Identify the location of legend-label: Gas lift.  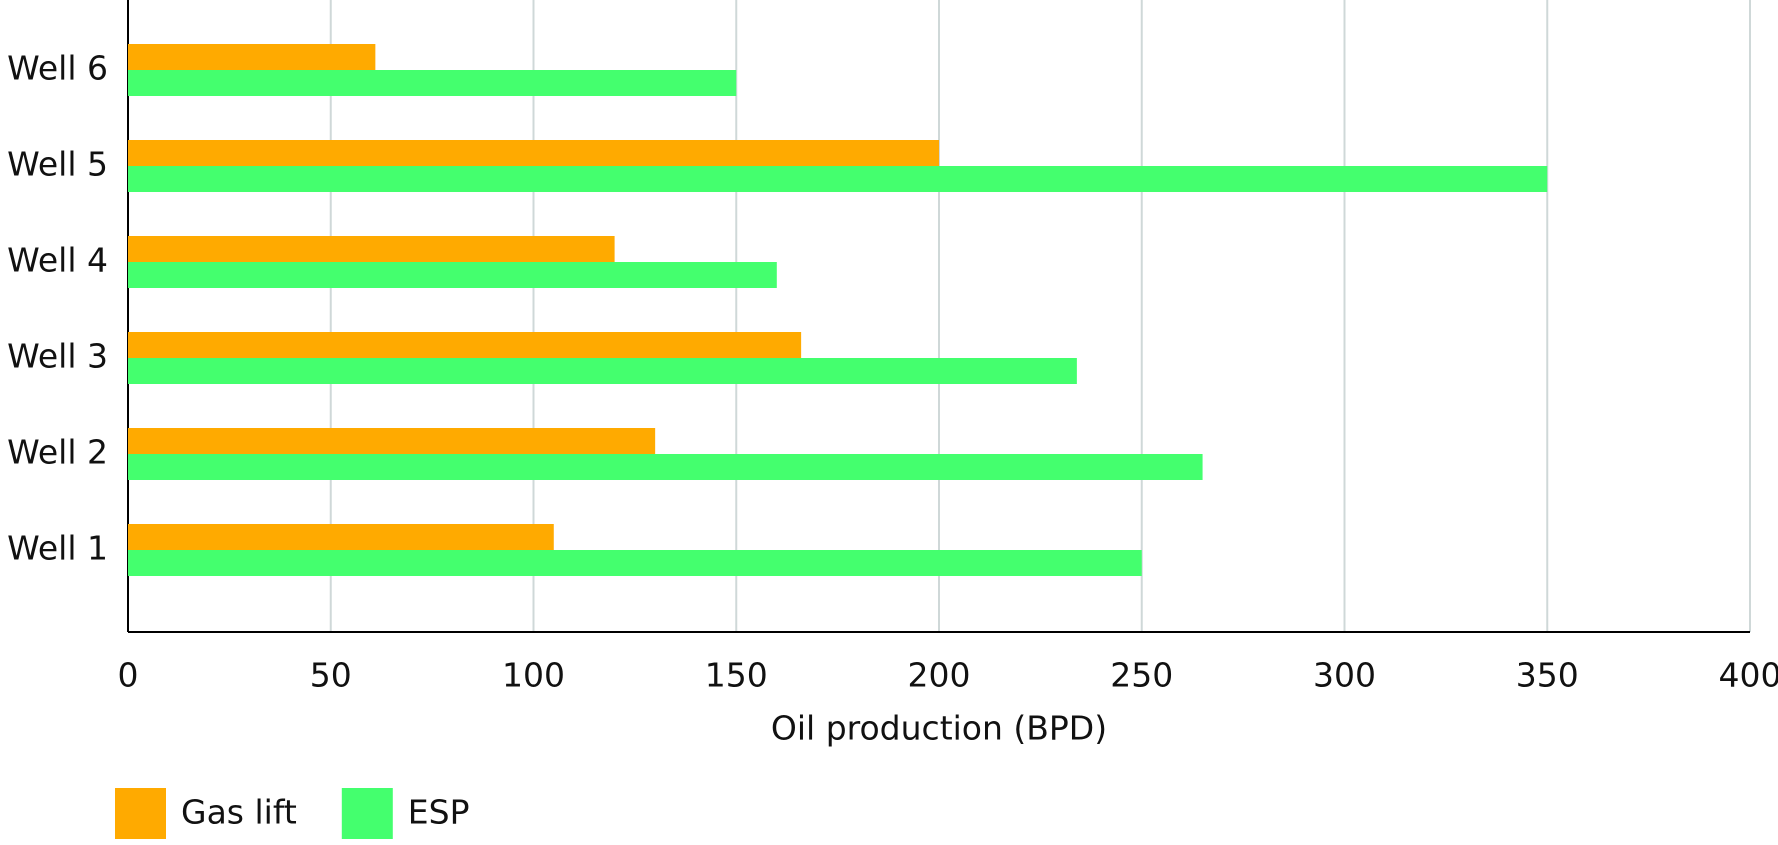
(239, 812).